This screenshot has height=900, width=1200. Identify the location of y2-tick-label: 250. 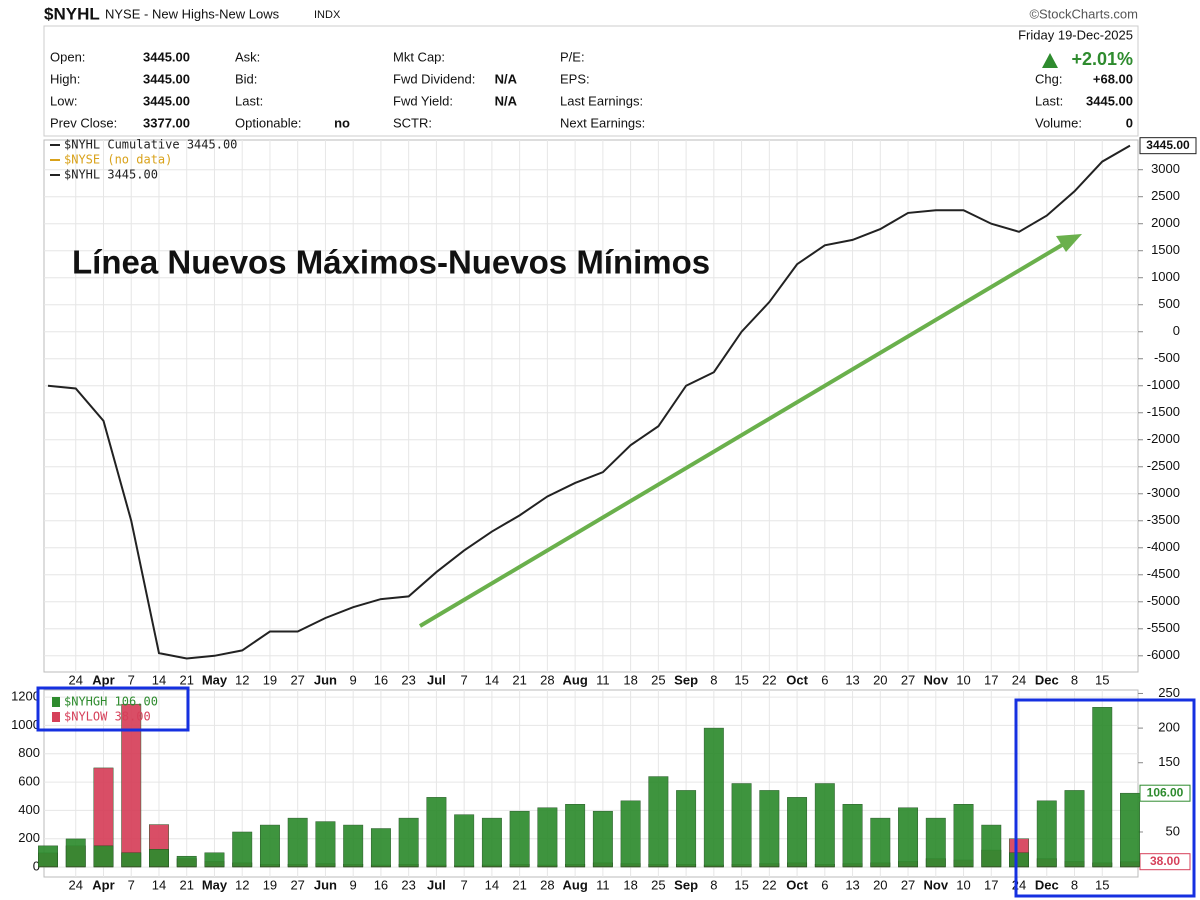
(1169, 692).